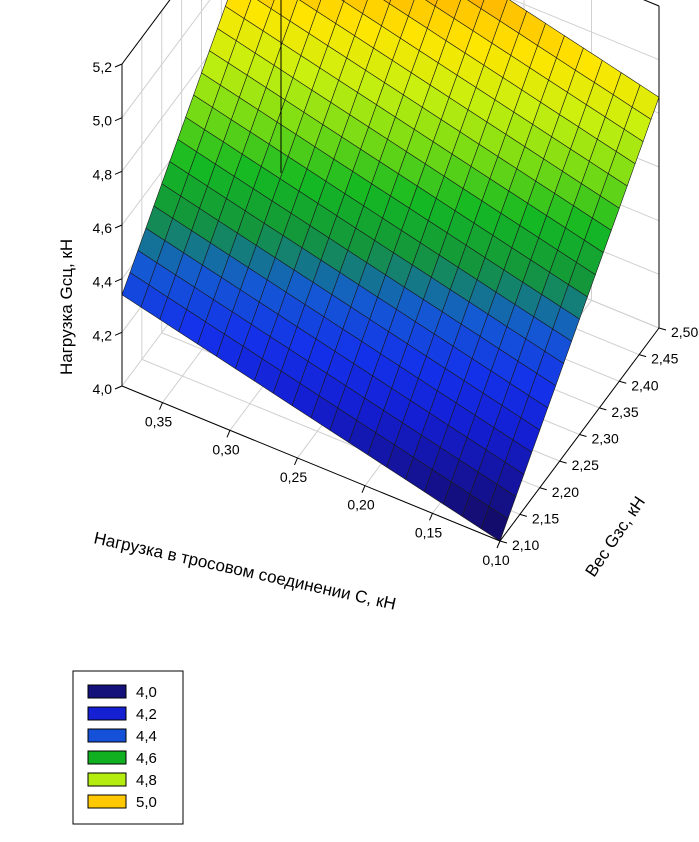  Describe the element at coordinates (146, 758) in the screenshot. I see `legend-label: 4,6` at that location.